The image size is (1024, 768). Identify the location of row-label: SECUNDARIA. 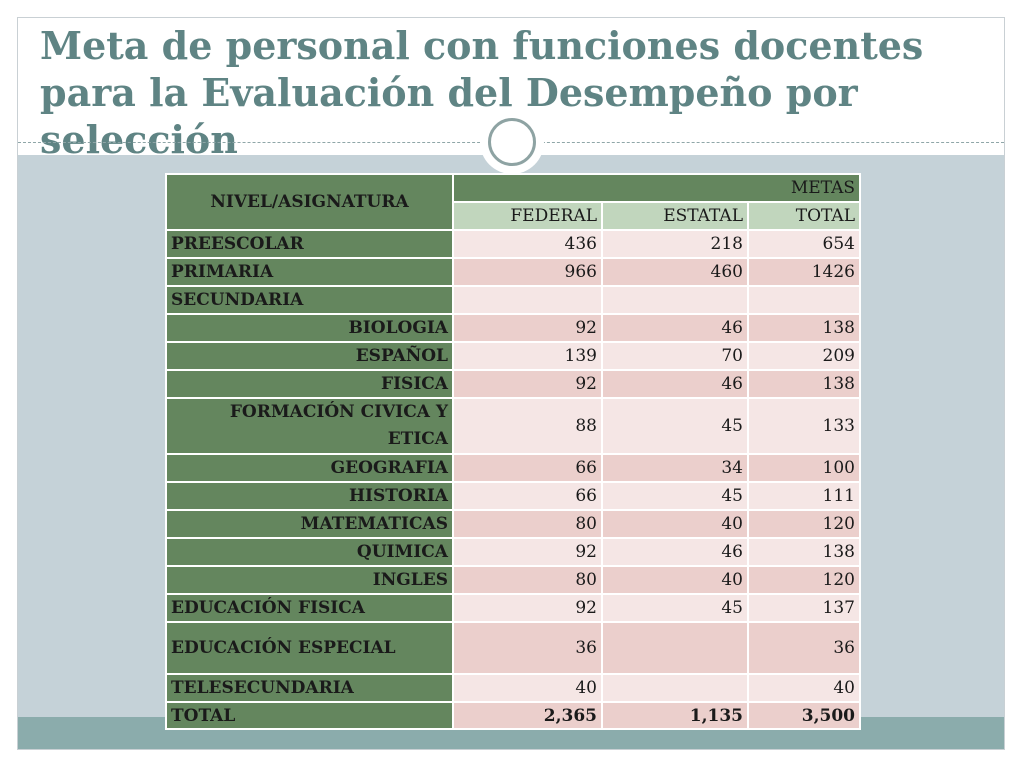
(309, 300).